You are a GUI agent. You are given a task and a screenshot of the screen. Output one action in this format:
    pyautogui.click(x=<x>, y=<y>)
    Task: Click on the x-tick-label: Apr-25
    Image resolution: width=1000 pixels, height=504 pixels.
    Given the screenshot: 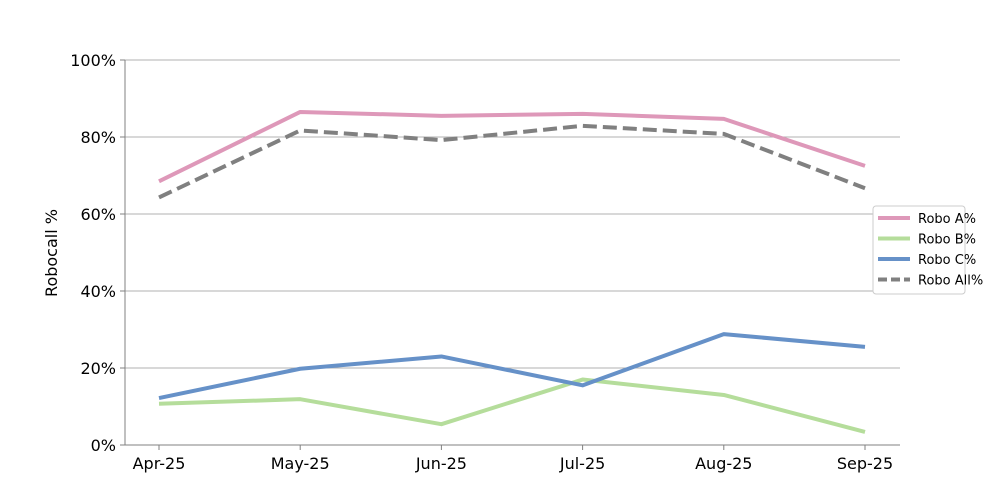 What is the action you would take?
    pyautogui.click(x=159, y=463)
    